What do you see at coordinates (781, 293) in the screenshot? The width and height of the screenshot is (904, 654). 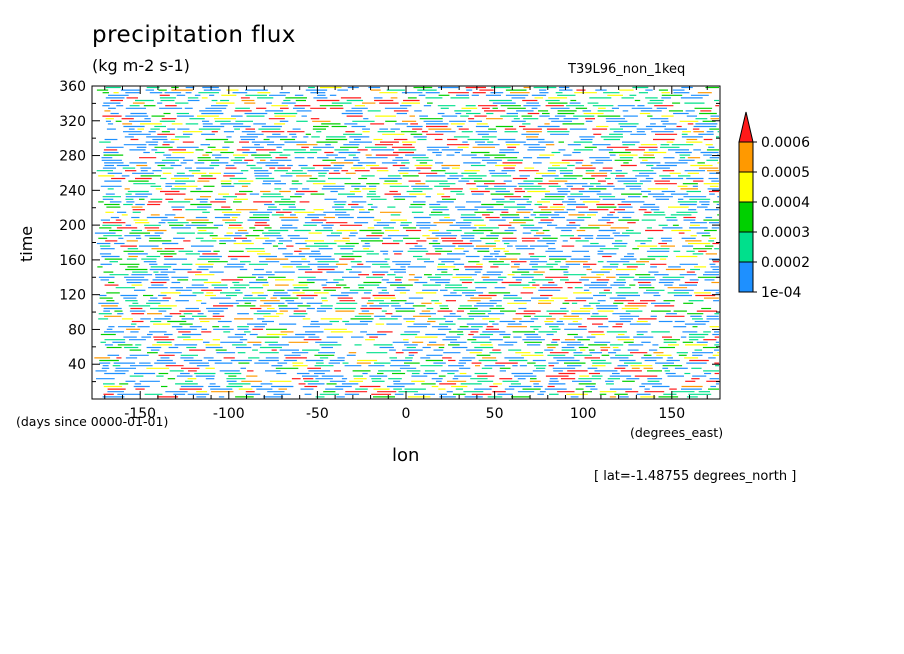 I see `colorbar-label: 1e-04` at bounding box center [781, 293].